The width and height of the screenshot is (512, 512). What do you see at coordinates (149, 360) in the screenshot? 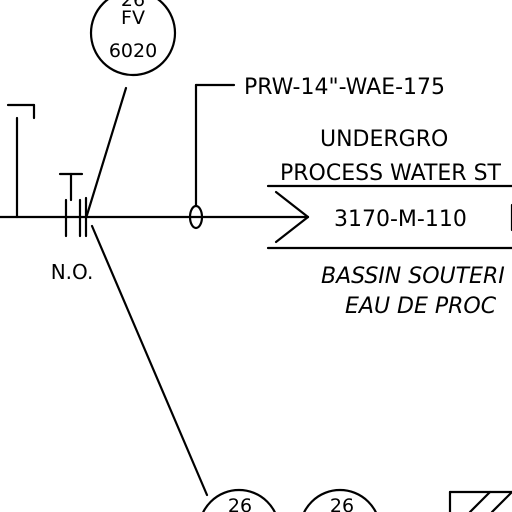
I see `bottom-leader-line` at bounding box center [149, 360].